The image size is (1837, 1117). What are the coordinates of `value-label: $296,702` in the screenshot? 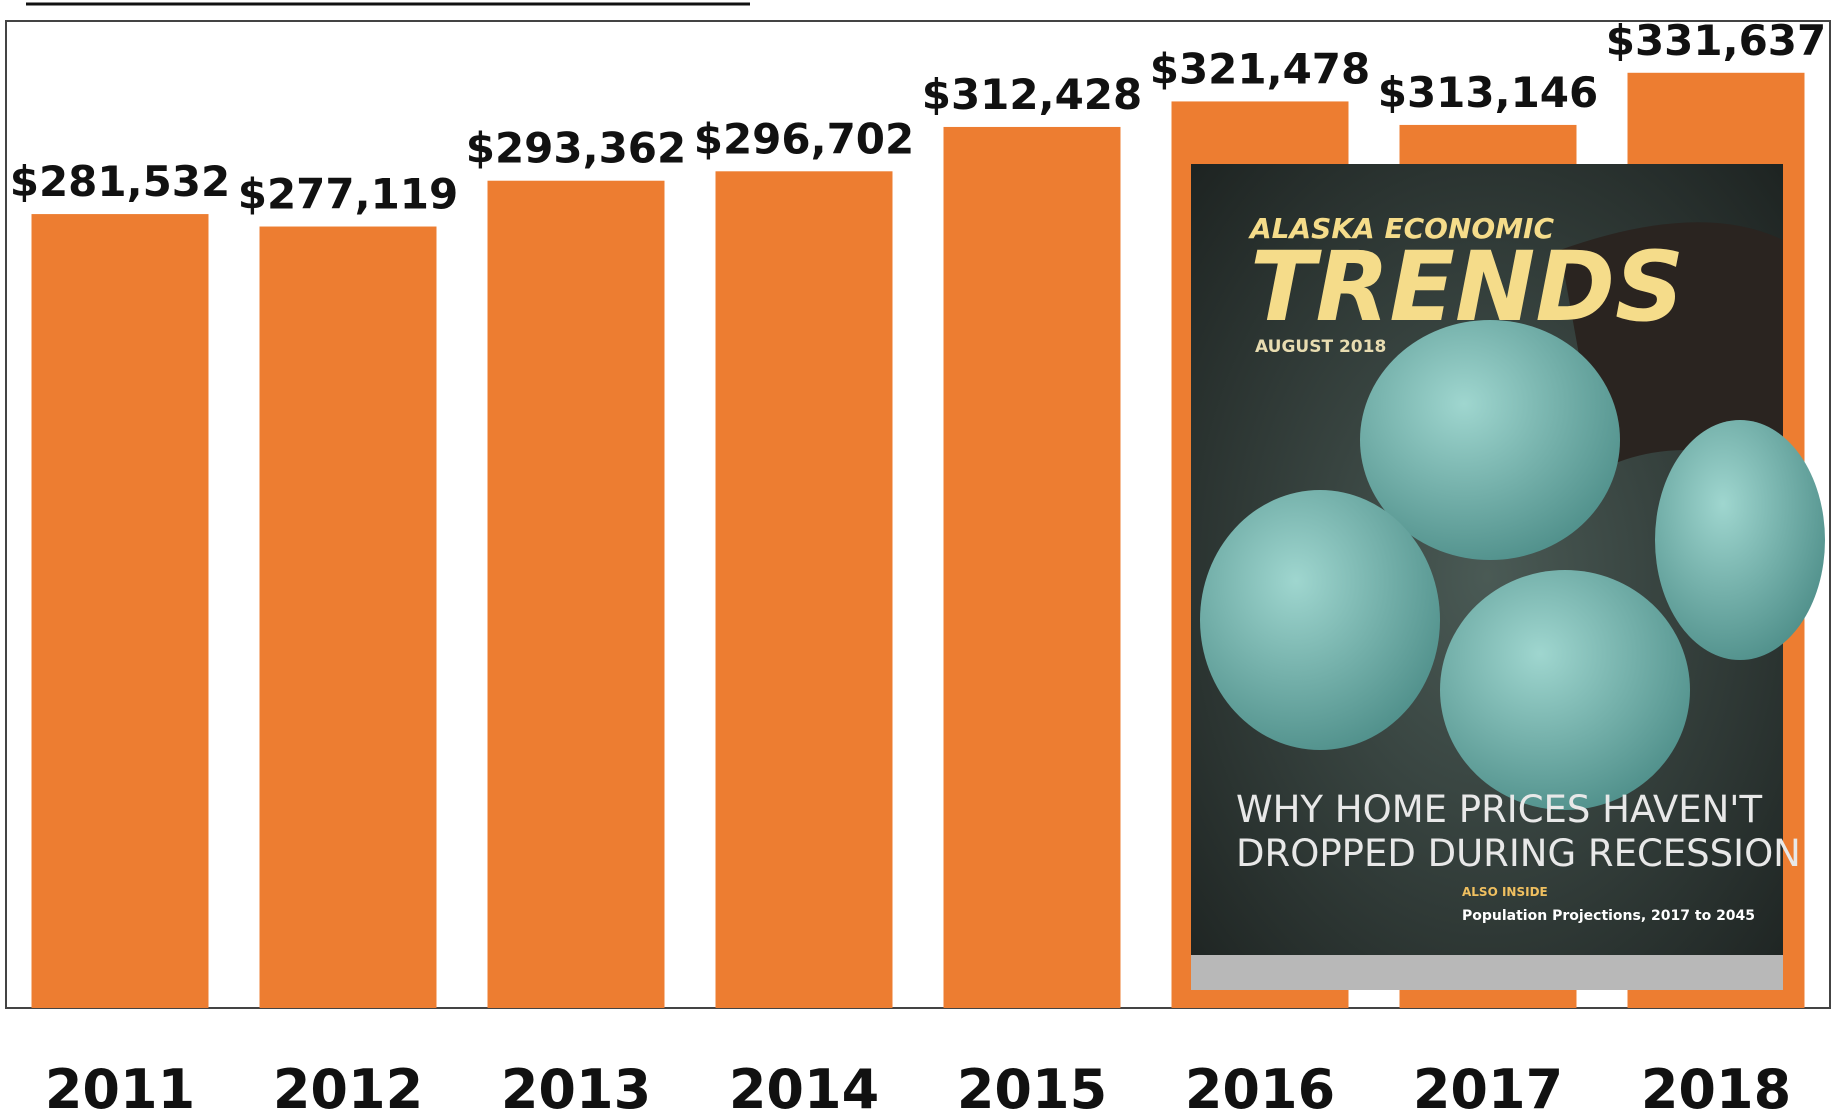 It's located at (804, 138).